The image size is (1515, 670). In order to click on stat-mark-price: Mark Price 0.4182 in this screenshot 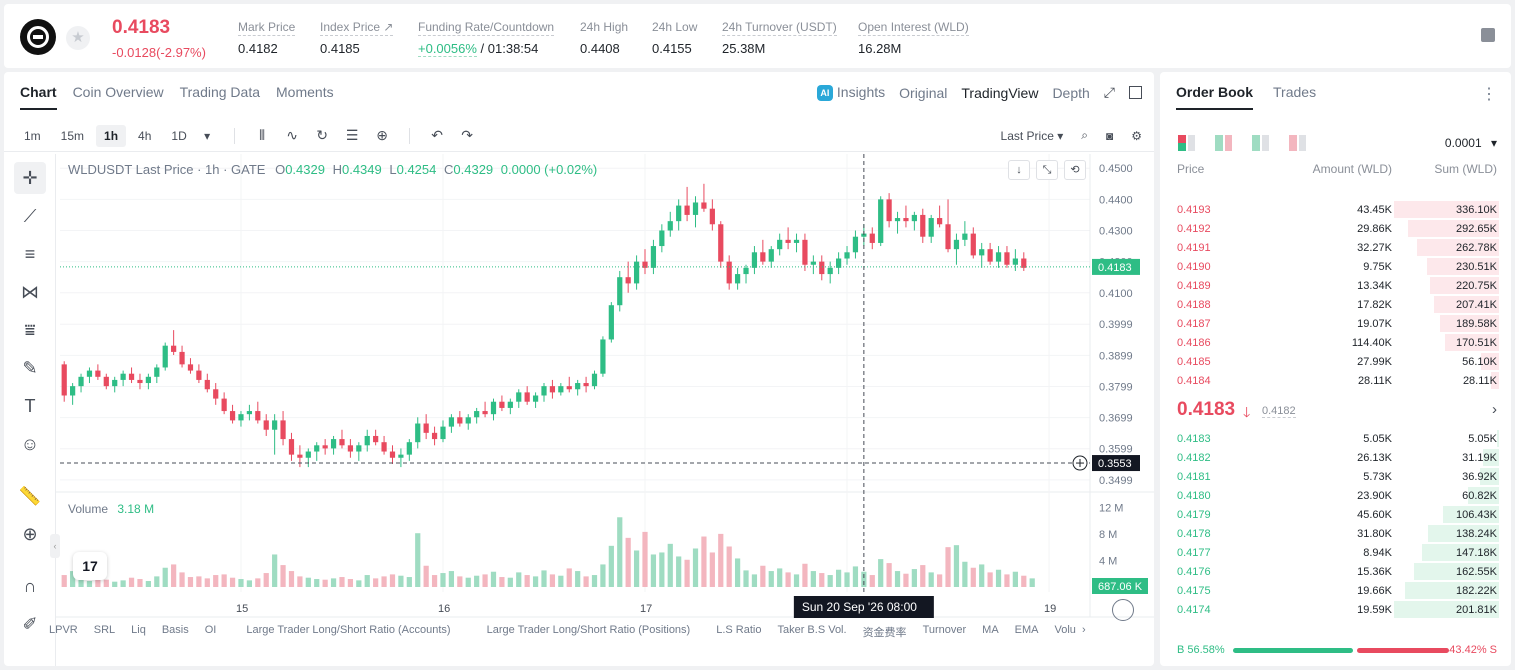, I will do `click(267, 38)`.